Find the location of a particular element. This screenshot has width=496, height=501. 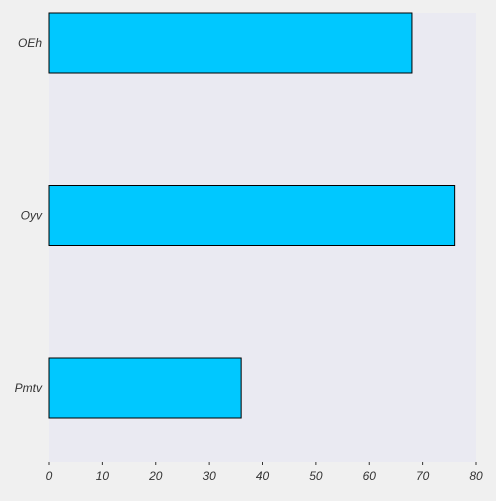

x-tick-label: 20 is located at coordinates (155, 476).